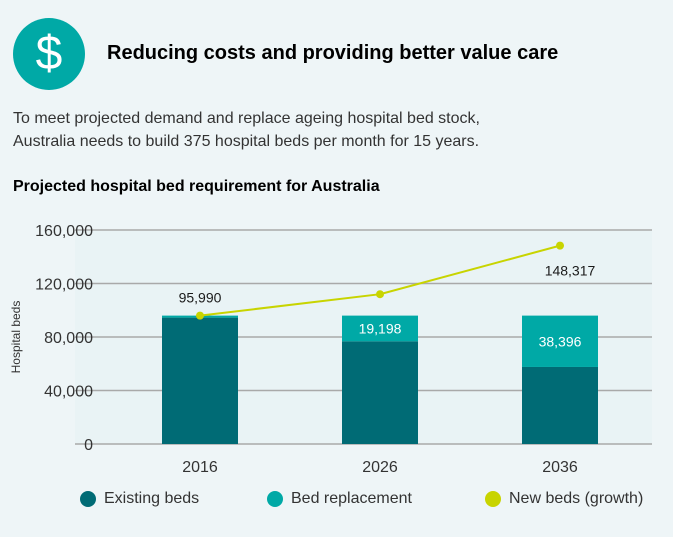 The height and width of the screenshot is (537, 673). I want to click on legend-growth: New beds (growth), so click(564, 499).